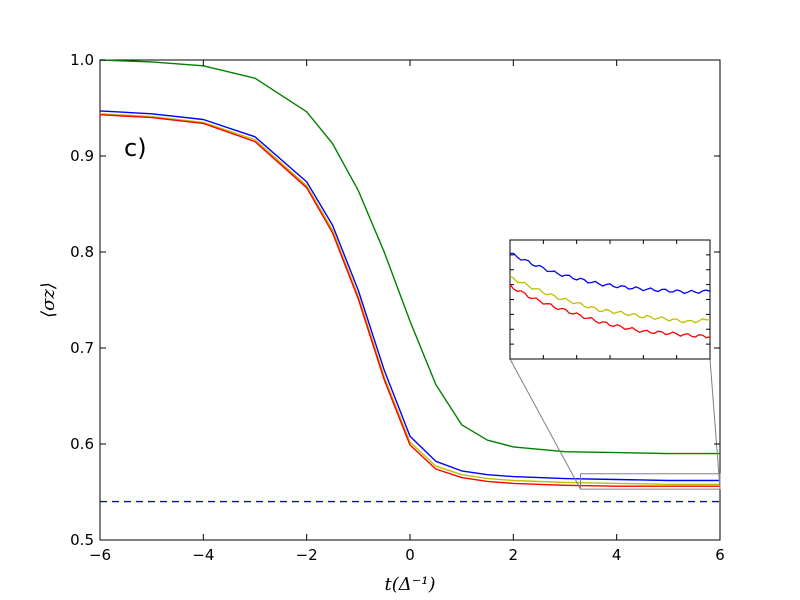 Image resolution: width=800 pixels, height=600 pixels. What do you see at coordinates (514, 555) in the screenshot?
I see `x-tick-label: 2` at bounding box center [514, 555].